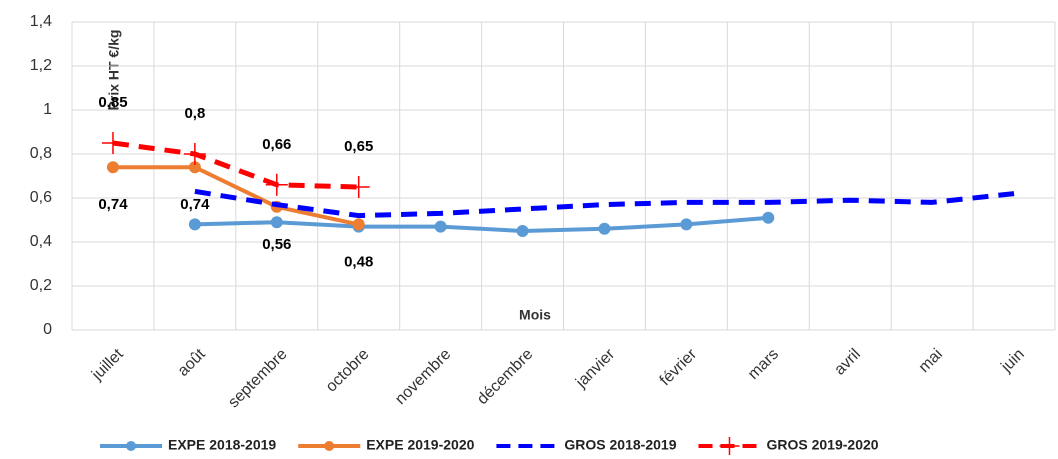  What do you see at coordinates (192, 362) in the screenshot?
I see `x-tick-label: août` at bounding box center [192, 362].